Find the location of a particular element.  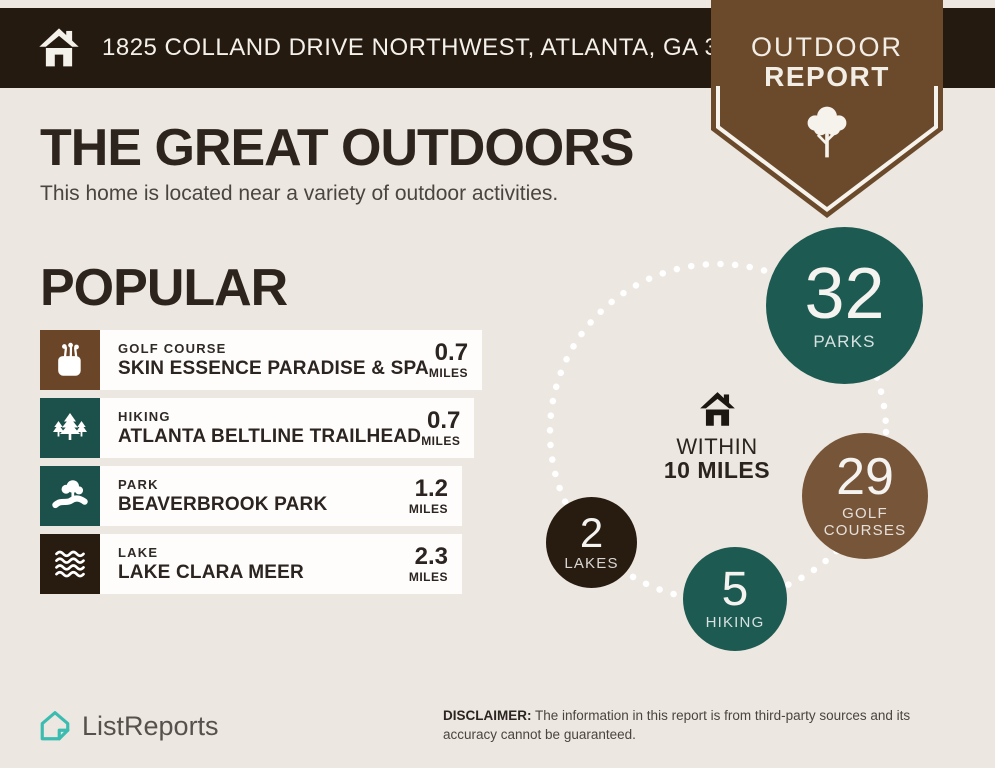

list-item-lake: LAKE LAKE CLARA MEER 2.3 MILES is located at coordinates (251, 564).